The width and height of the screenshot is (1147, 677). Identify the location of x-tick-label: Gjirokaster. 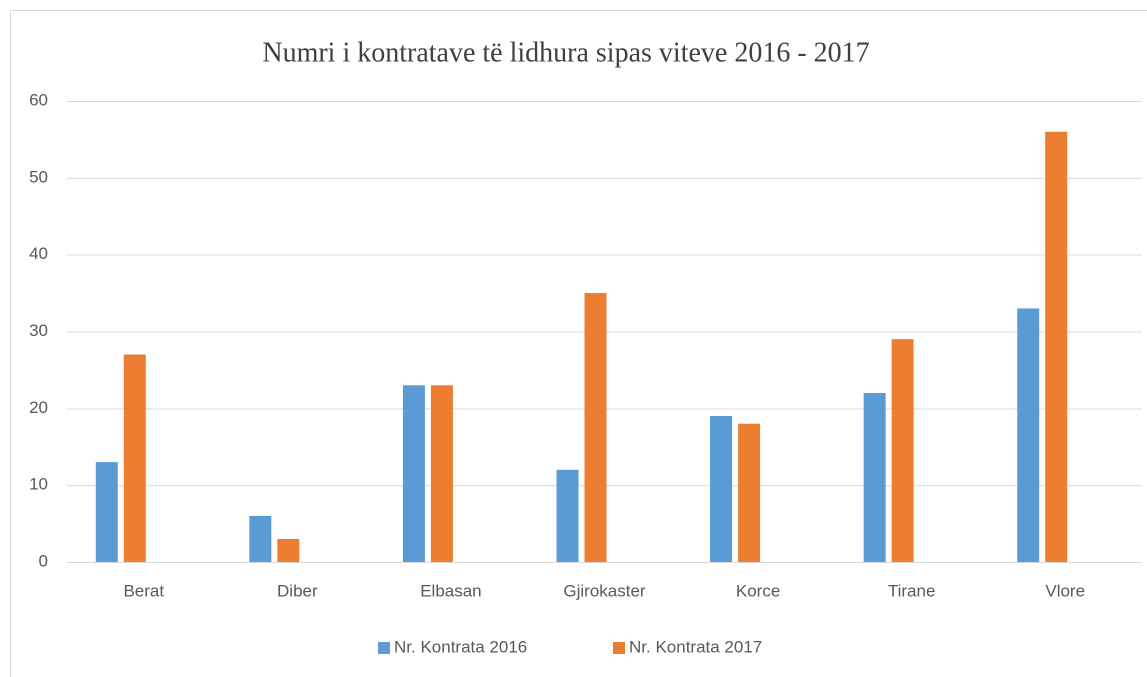
(604, 590).